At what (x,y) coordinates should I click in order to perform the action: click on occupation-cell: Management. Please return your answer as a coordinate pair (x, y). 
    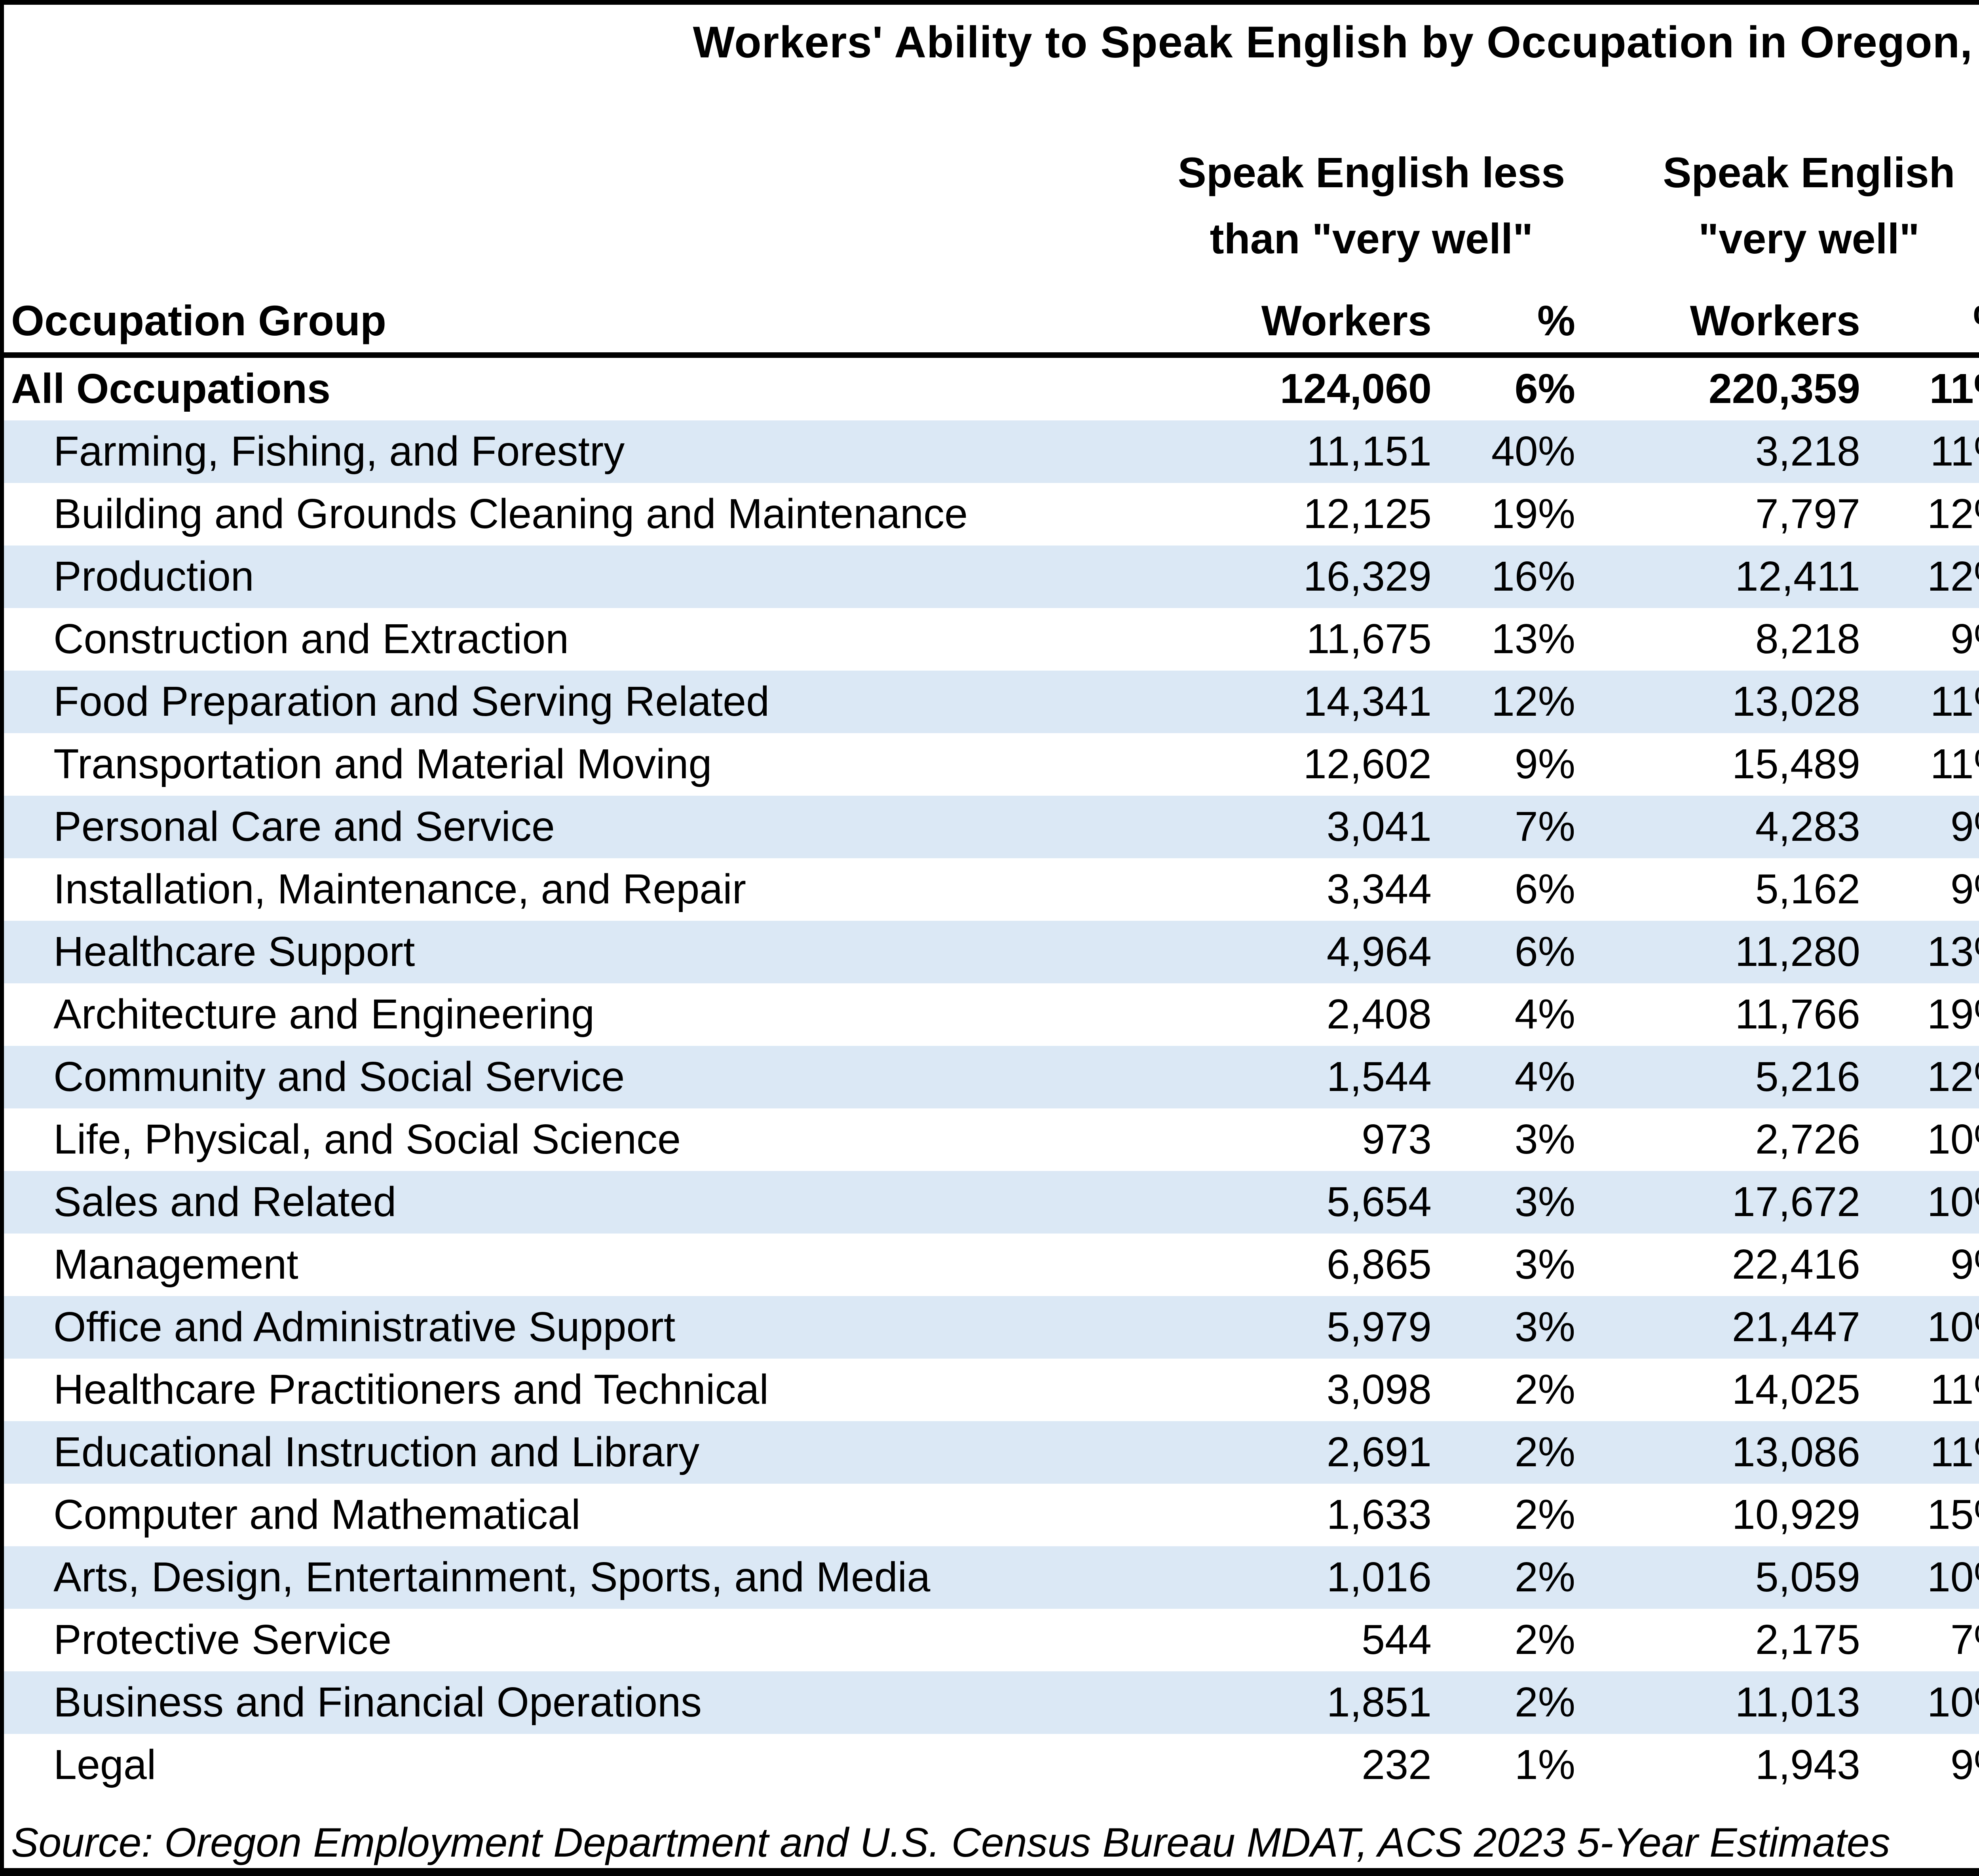
    Looking at the image, I should click on (175, 1264).